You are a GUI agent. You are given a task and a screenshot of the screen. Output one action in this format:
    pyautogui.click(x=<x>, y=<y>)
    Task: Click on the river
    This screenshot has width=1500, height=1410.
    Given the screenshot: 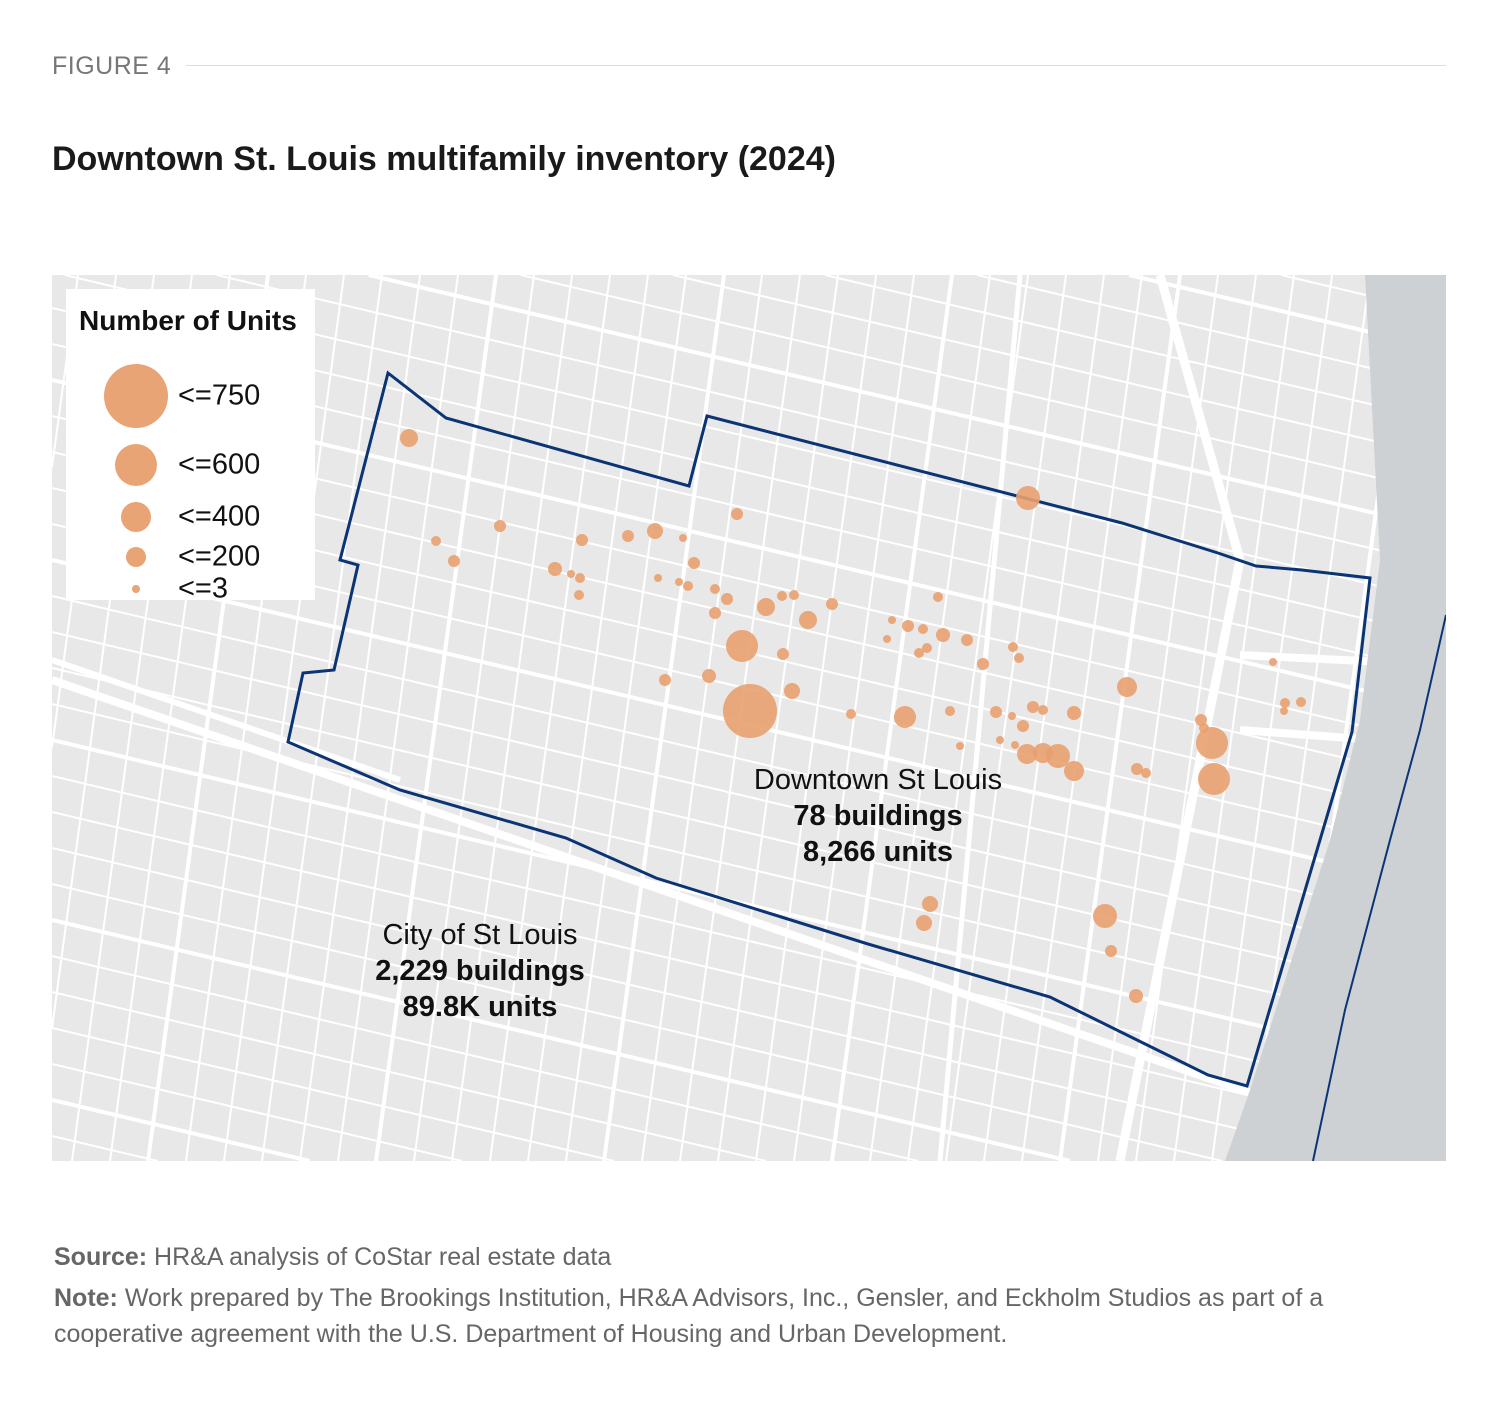 What is the action you would take?
    pyautogui.click(x=1335, y=718)
    